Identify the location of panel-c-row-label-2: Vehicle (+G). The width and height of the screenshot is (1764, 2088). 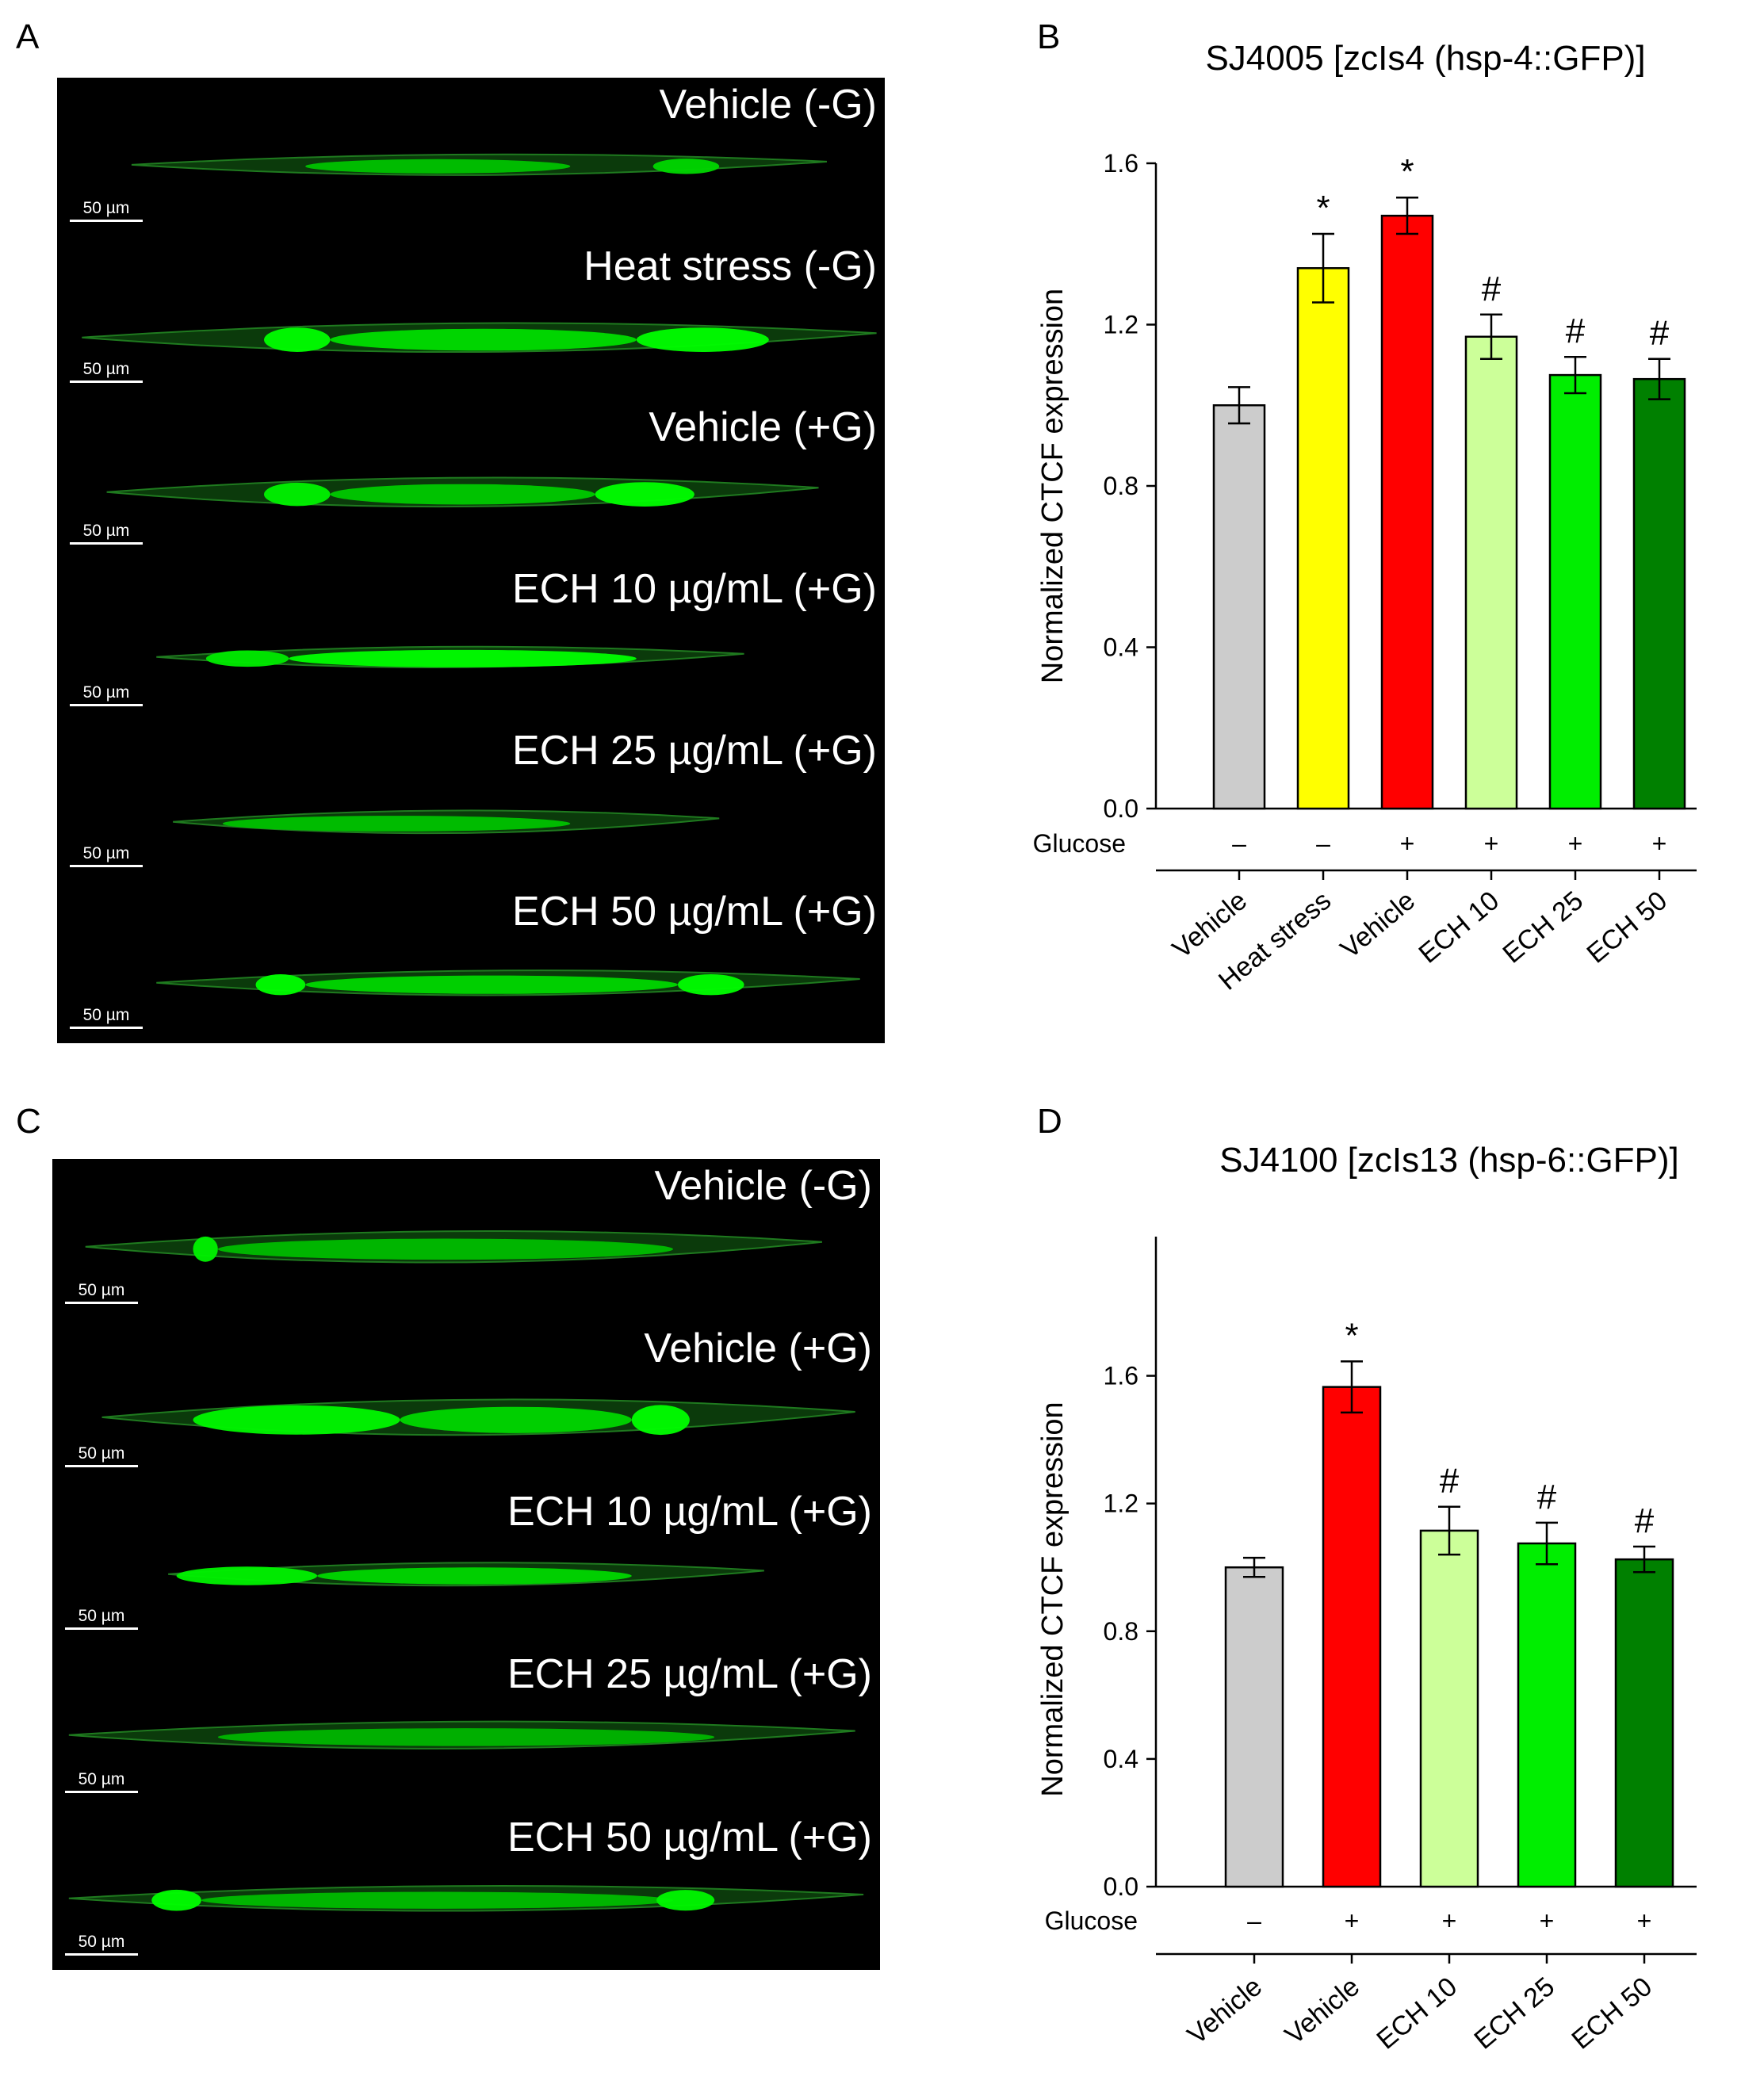
(758, 1349).